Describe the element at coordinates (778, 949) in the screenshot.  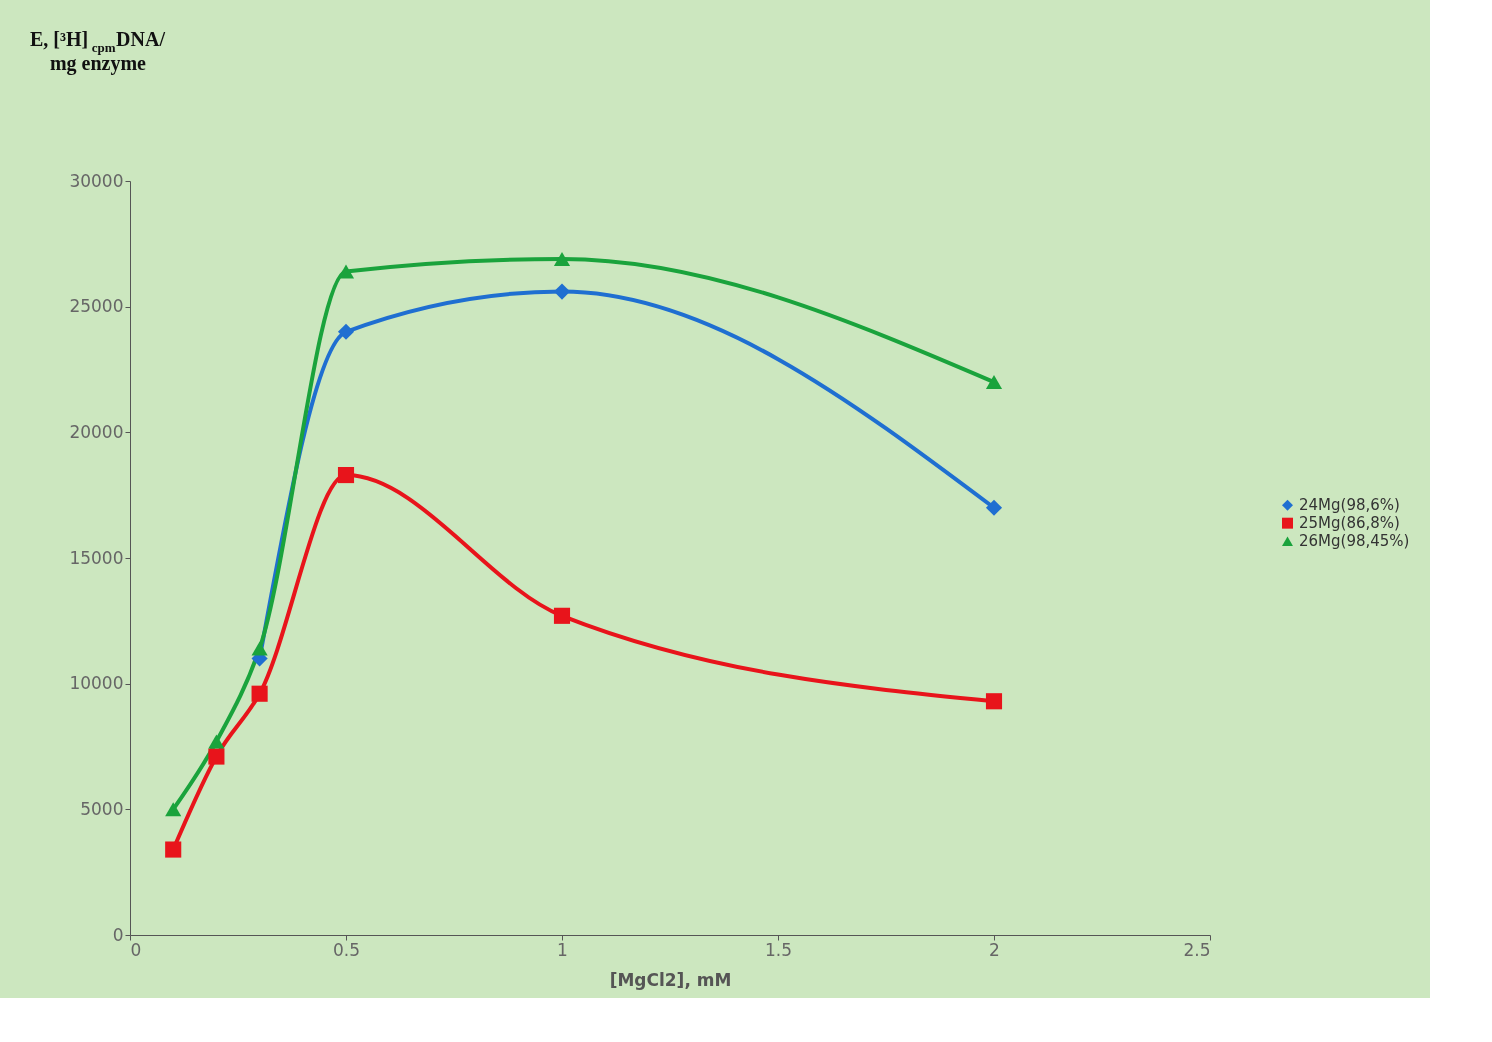
I see `x-tick-label: 1.5` at that location.